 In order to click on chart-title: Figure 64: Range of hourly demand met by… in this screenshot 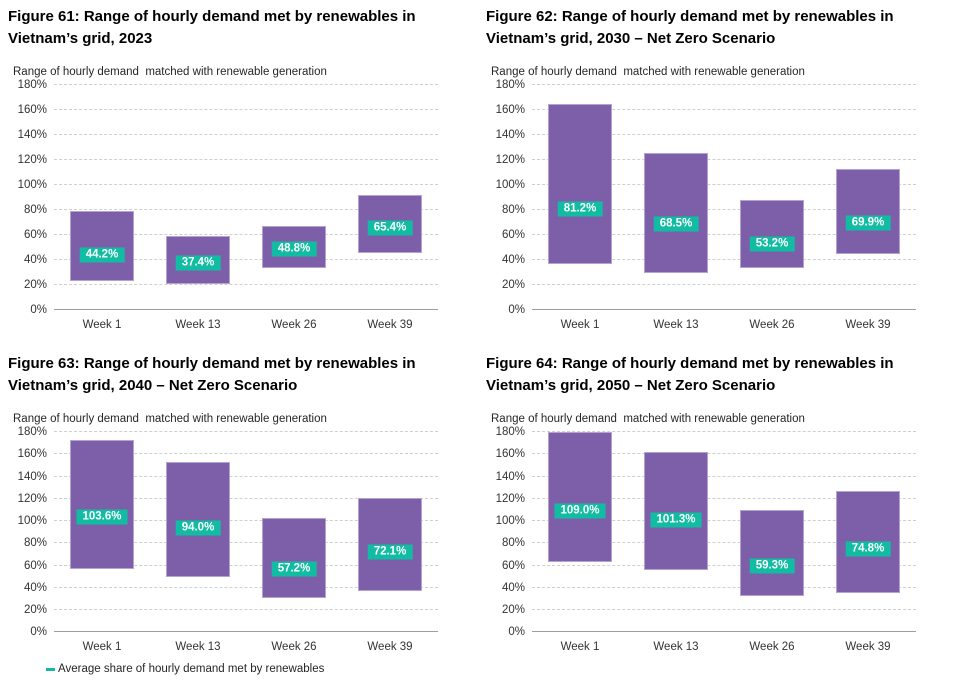, I will do `click(690, 375)`.